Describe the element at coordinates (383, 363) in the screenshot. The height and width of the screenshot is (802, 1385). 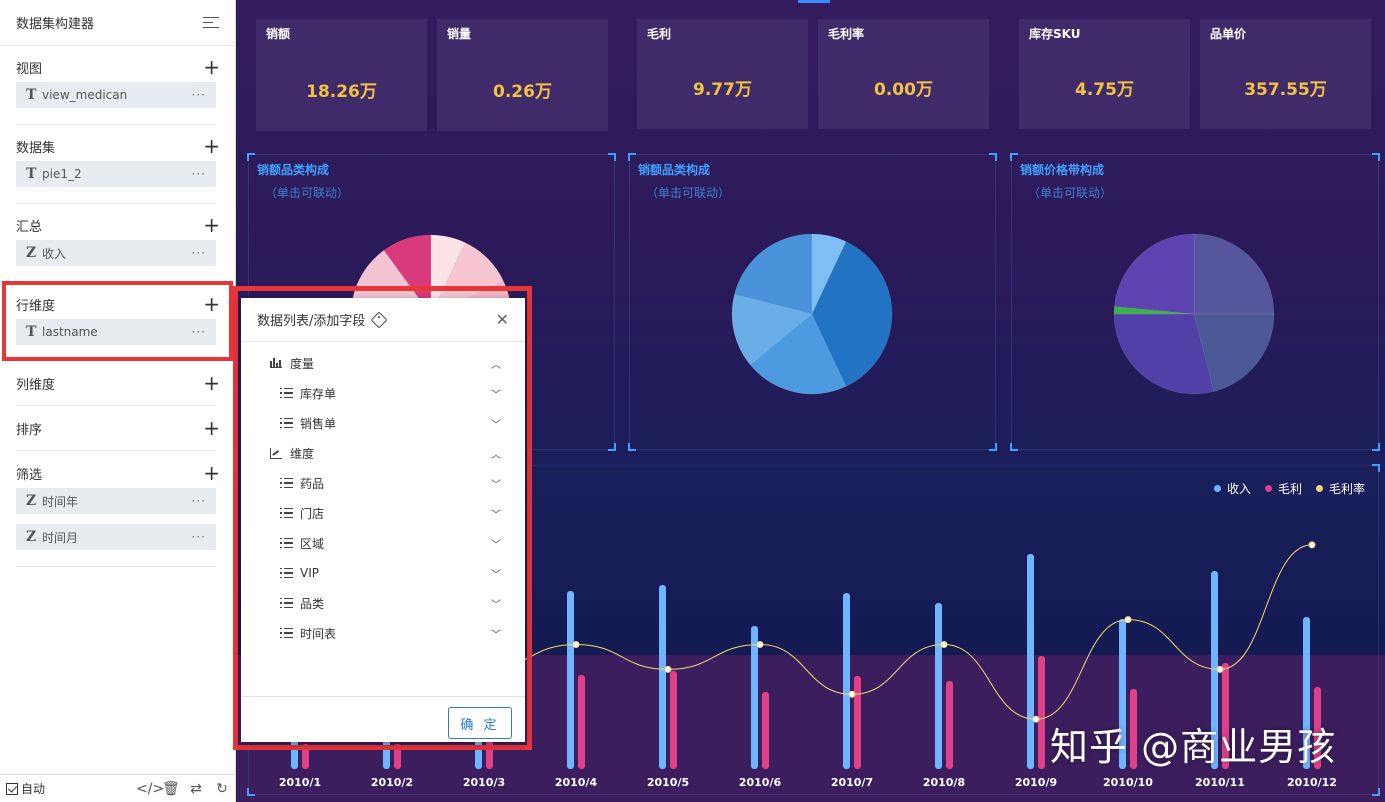
I see `tree-node: 度量 ︿` at that location.